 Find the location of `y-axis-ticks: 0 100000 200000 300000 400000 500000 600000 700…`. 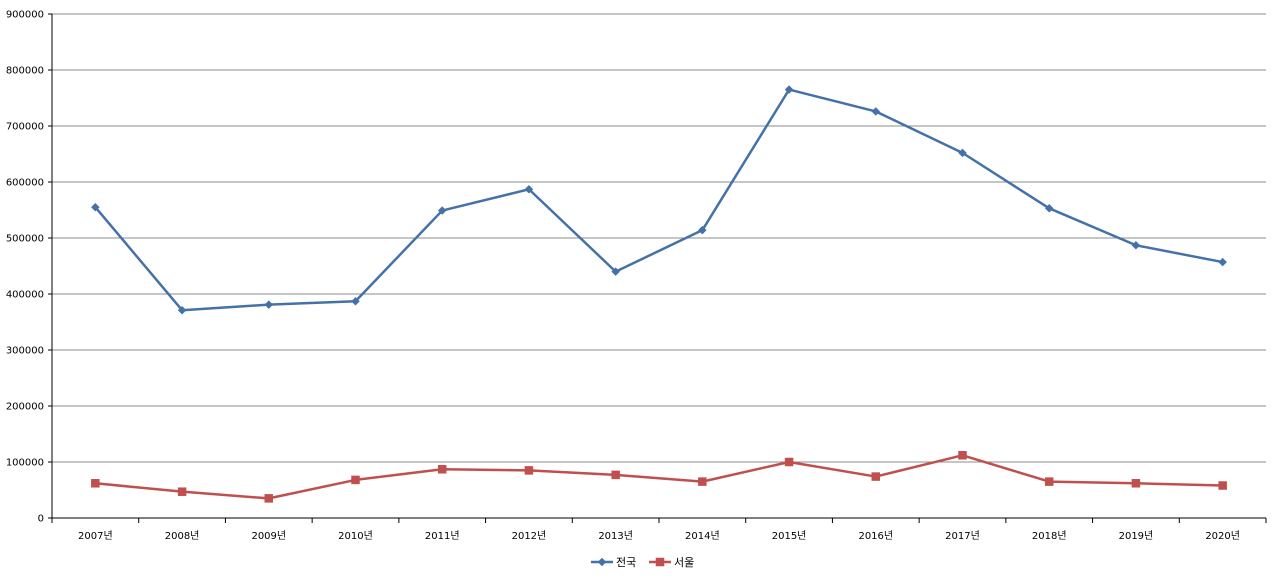

y-axis-ticks: 0 100000 200000 300000 400000 500000 600000 700… is located at coordinates (25, 267).